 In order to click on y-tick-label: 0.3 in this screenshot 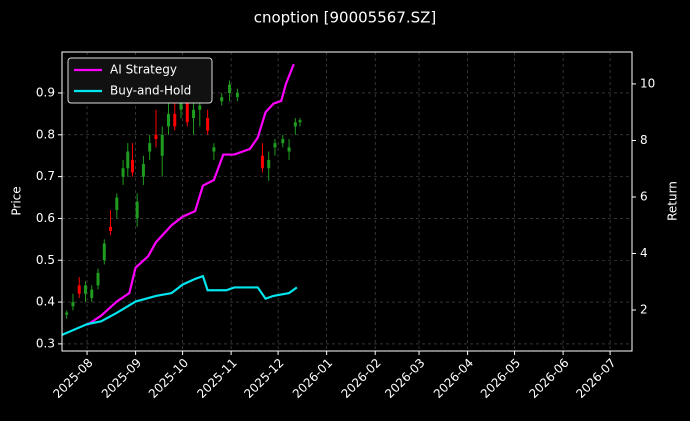, I will do `click(45, 343)`.